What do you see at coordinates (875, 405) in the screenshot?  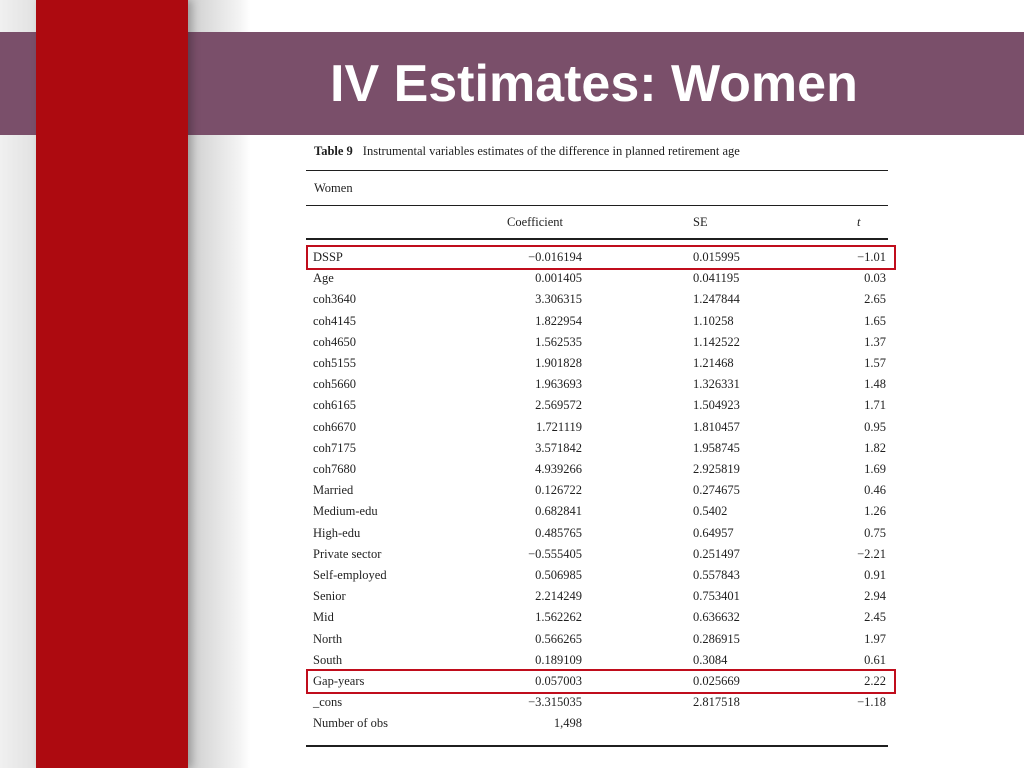 I see `row-t: 1.71` at bounding box center [875, 405].